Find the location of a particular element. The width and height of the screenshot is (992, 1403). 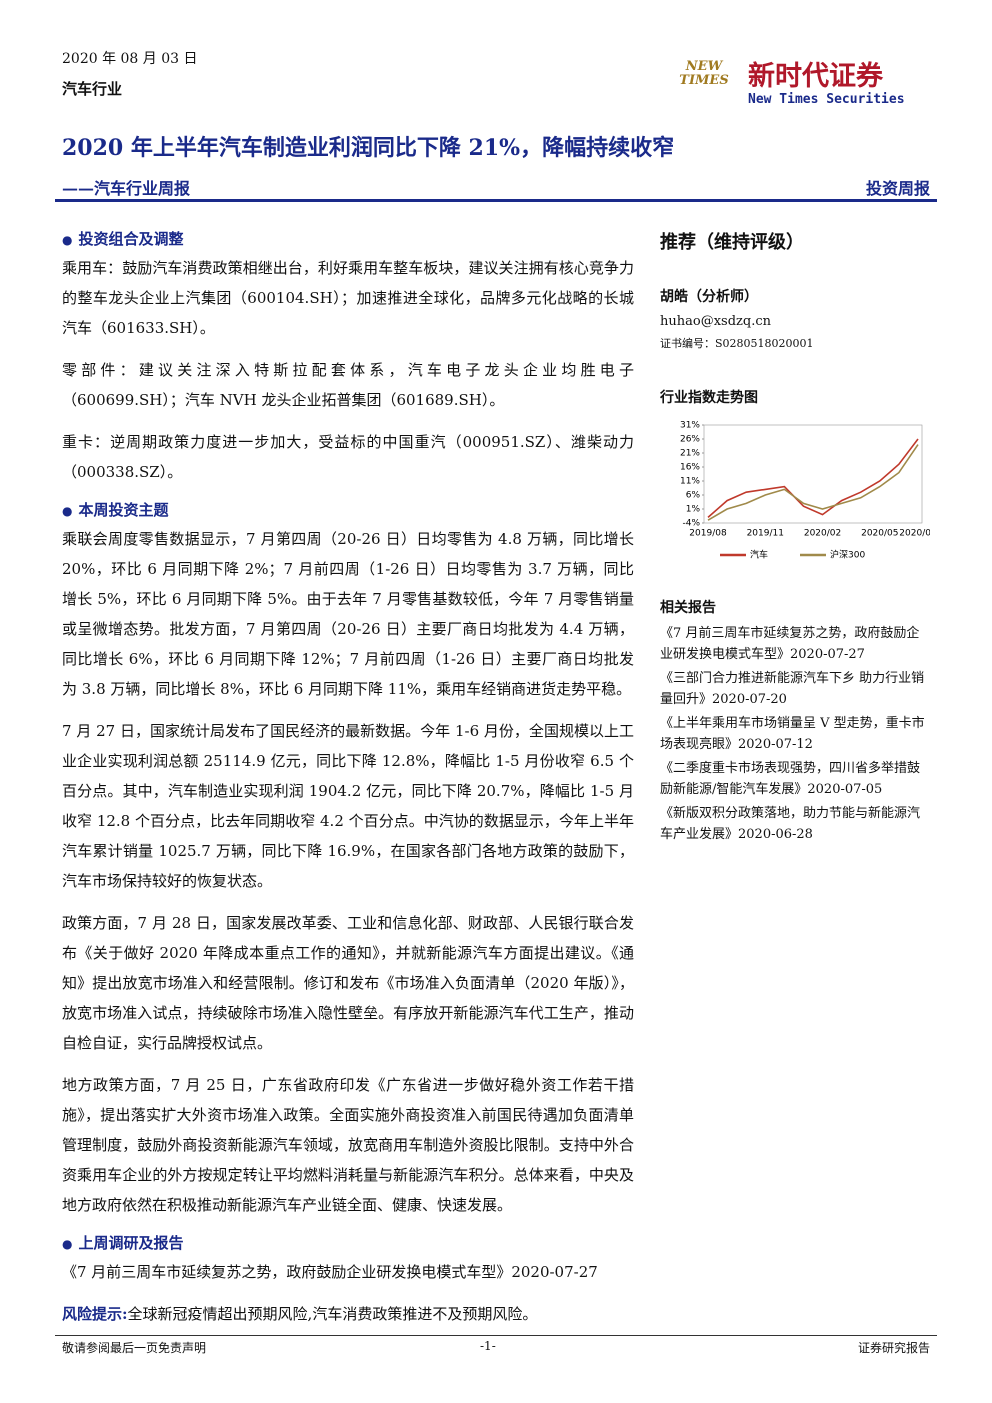

section-heading: 上周调研及报告 is located at coordinates (348, 1242).